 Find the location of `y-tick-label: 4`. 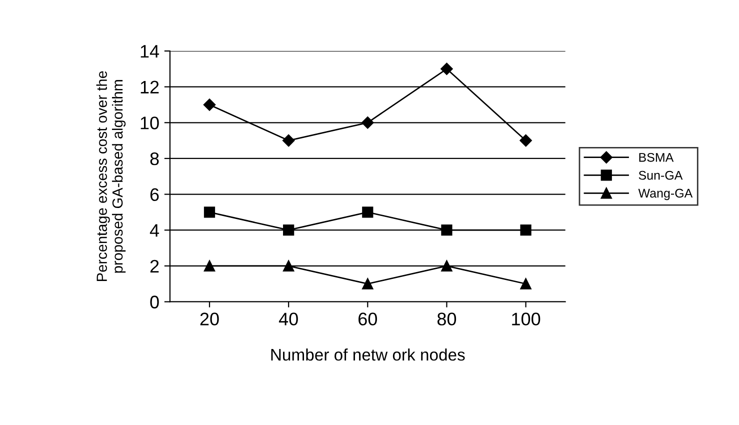

y-tick-label: 4 is located at coordinates (155, 230).